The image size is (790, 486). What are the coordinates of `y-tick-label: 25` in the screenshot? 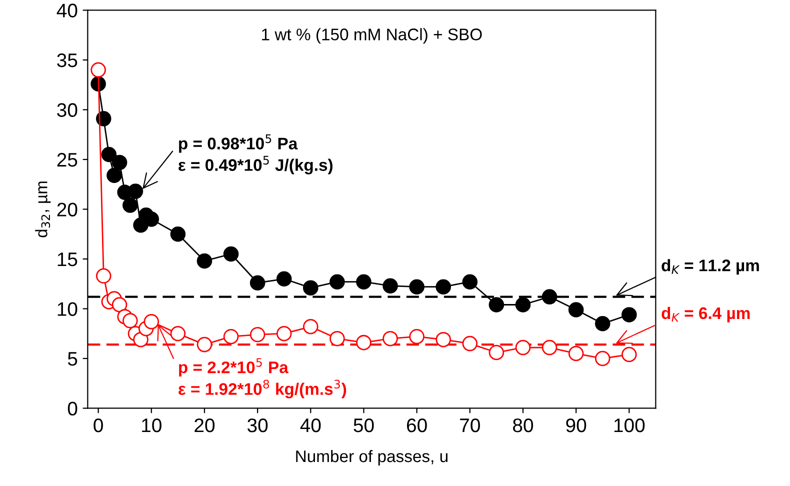 It's located at (67, 159).